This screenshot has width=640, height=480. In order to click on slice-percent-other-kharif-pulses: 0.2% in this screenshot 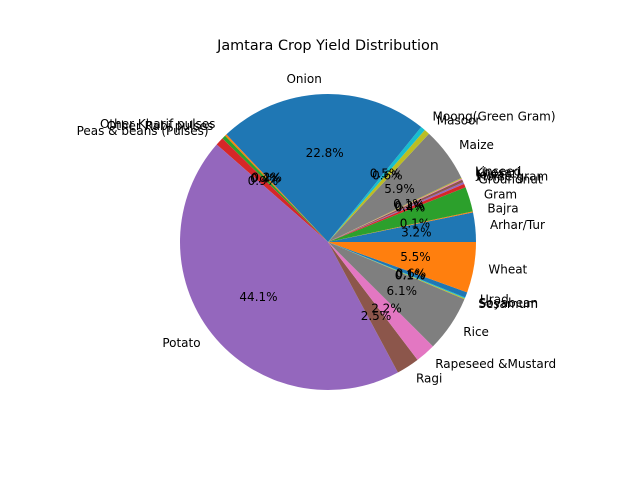, I will do `click(266, 177)`.